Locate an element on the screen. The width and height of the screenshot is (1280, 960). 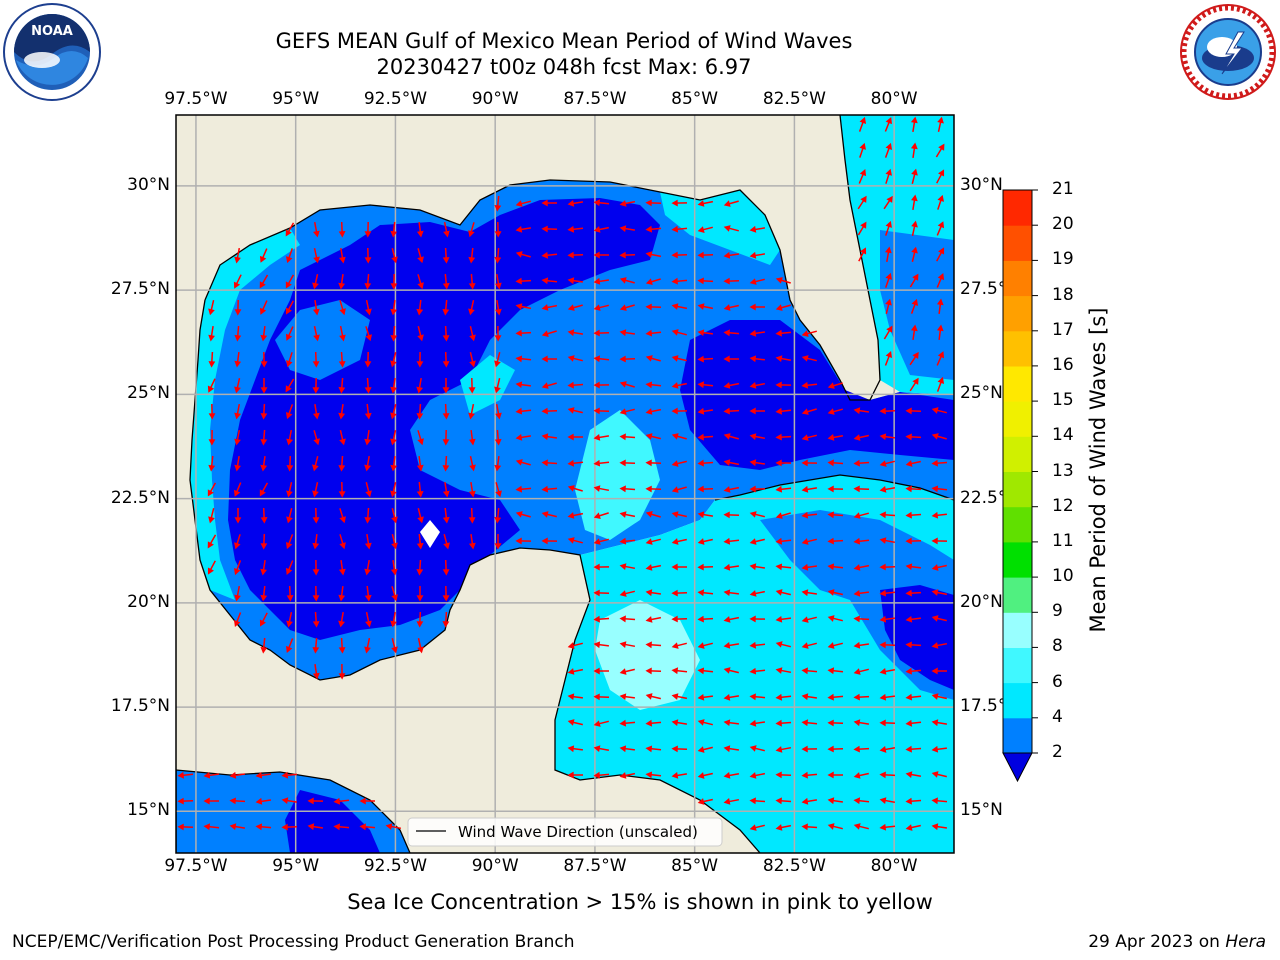
tick-label: 80°W is located at coordinates (894, 99).